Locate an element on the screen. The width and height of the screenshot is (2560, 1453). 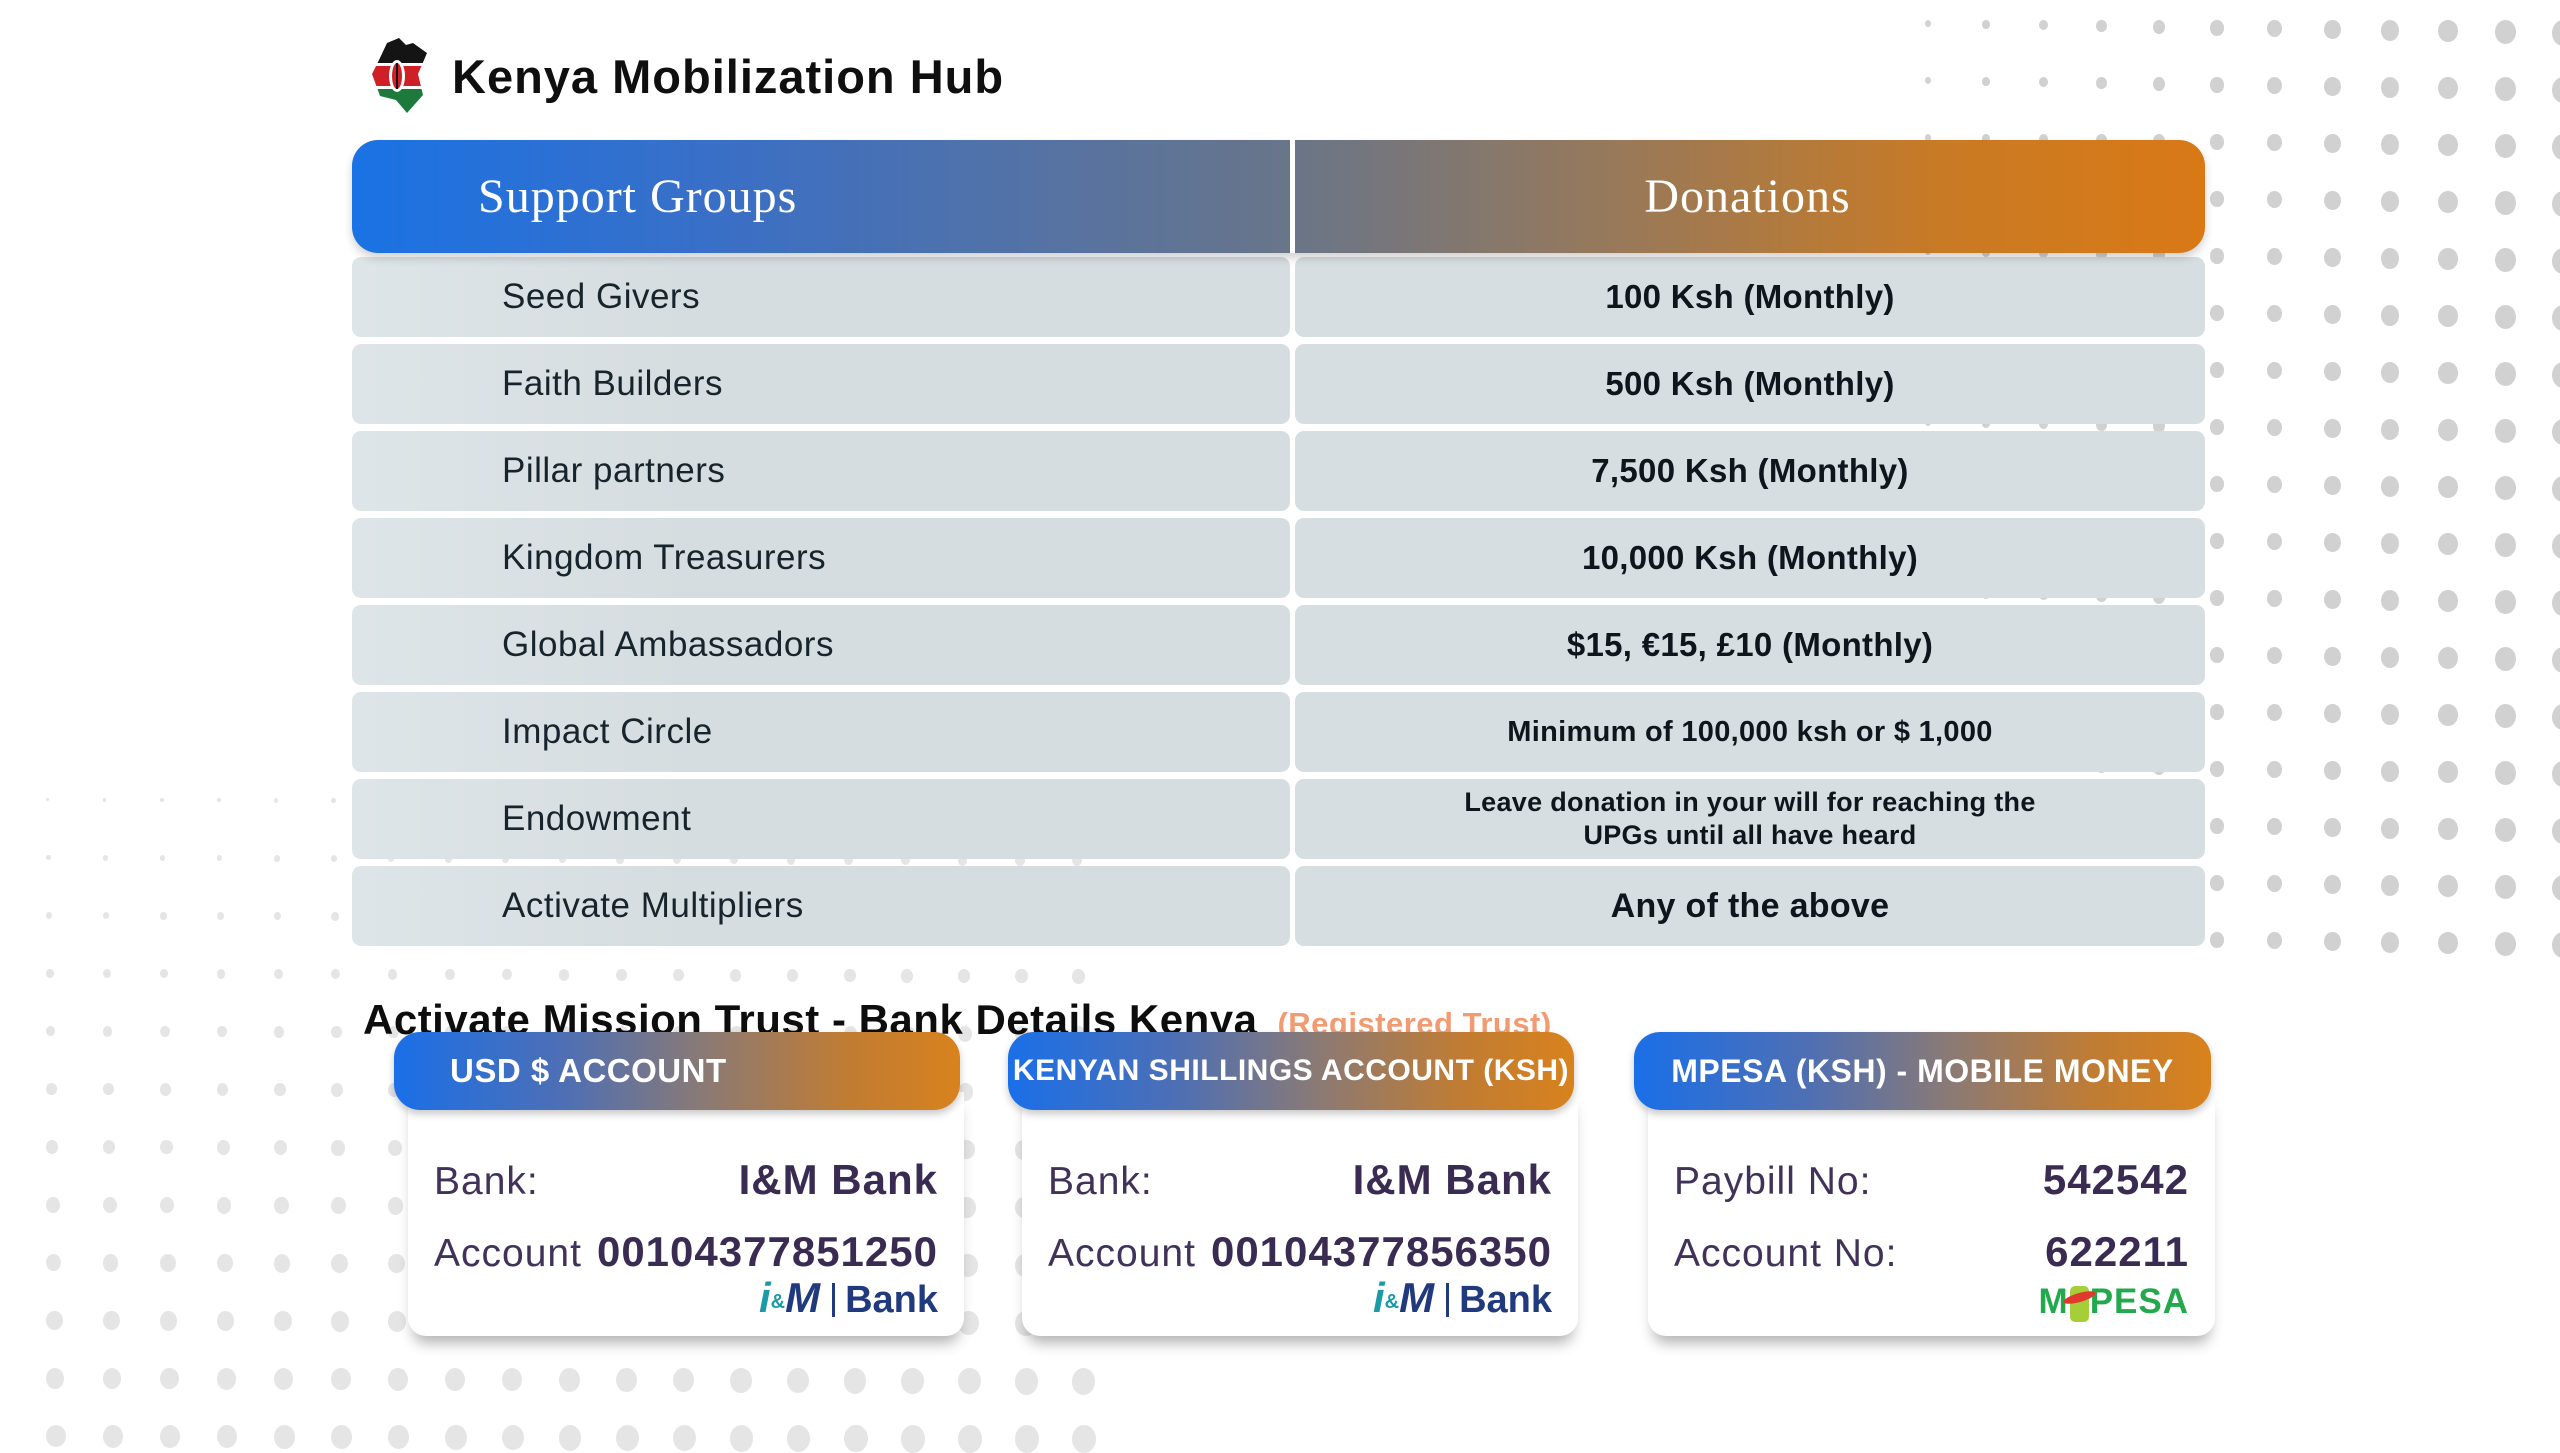
paybill-number-value: 542542 is located at coordinates (2115, 1179).